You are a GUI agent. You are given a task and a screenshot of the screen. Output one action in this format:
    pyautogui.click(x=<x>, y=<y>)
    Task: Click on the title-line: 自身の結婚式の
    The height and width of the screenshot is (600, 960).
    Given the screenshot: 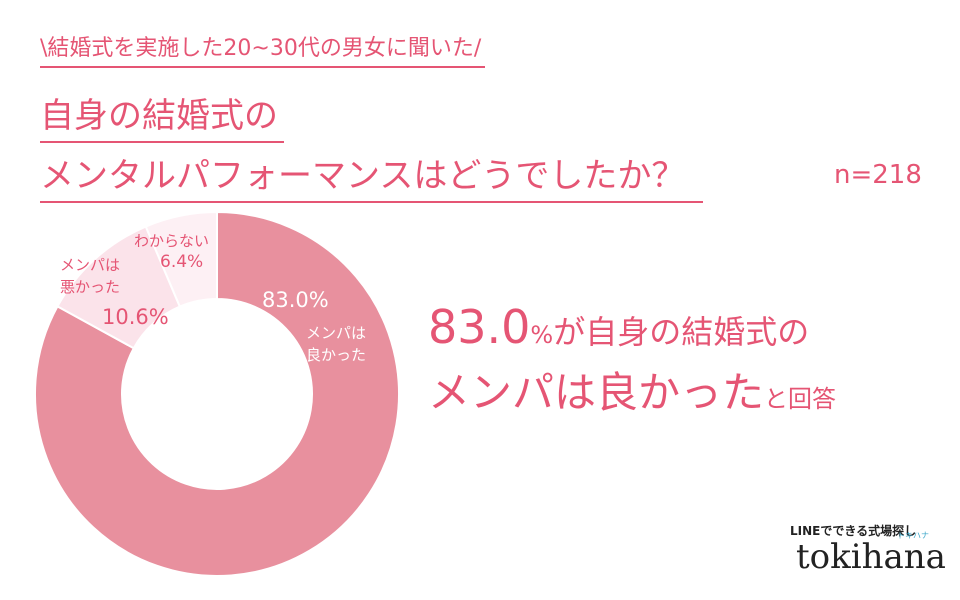 What is the action you would take?
    pyautogui.click(x=162, y=115)
    